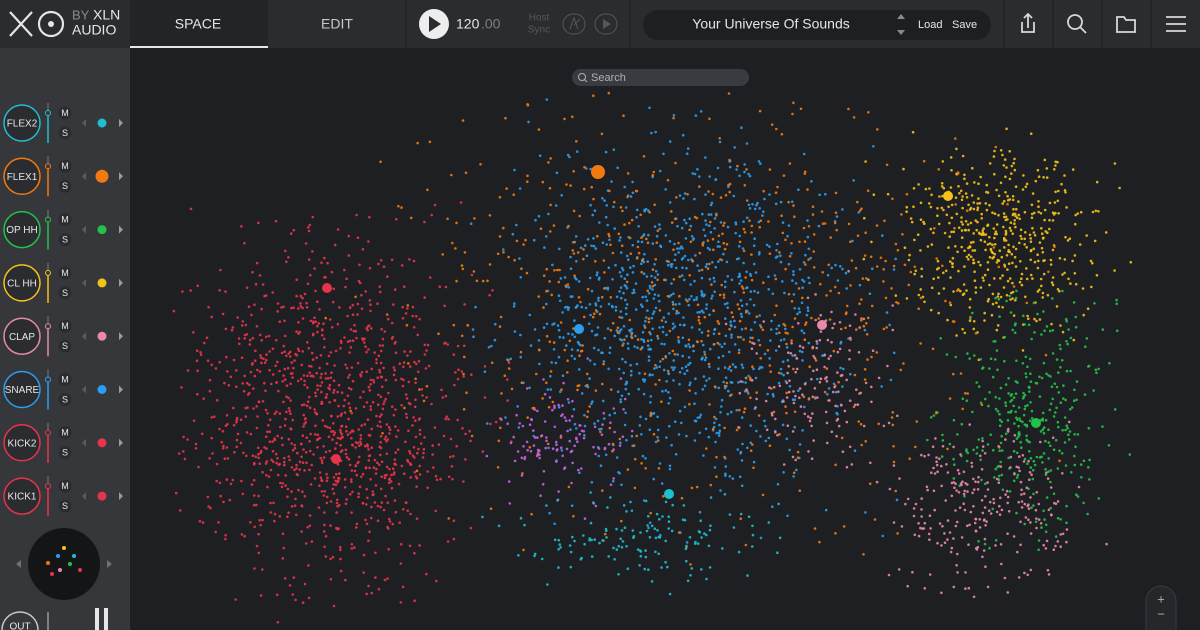 Image resolution: width=1200 pixels, height=630 pixels. I want to click on load-button: Load, so click(930, 25).